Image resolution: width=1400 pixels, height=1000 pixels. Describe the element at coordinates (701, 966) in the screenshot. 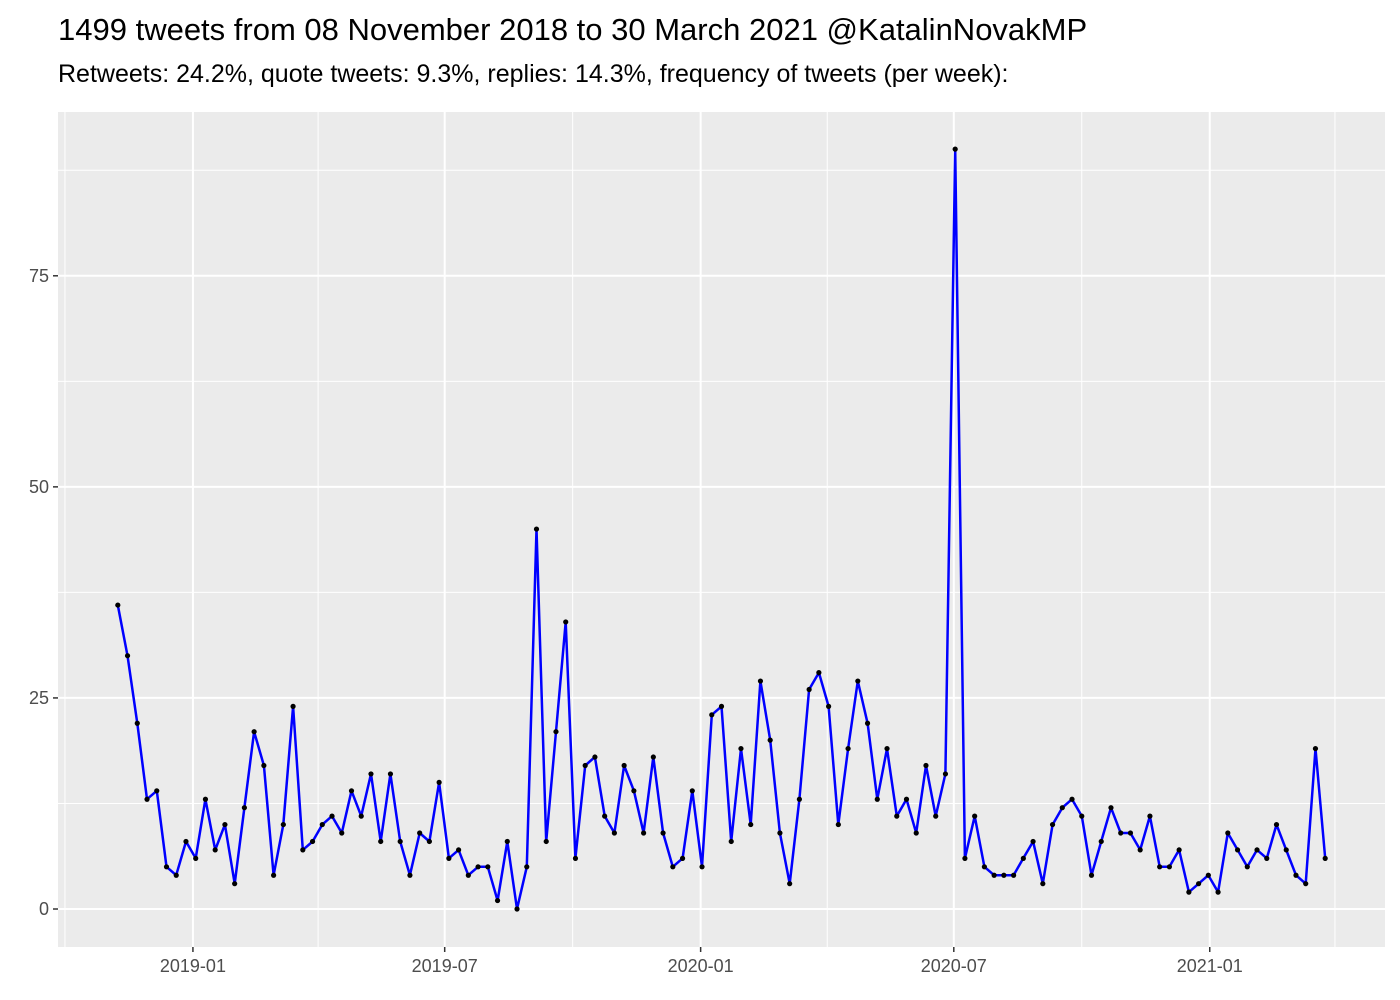

I see `x-tick-label: 2020-01` at that location.